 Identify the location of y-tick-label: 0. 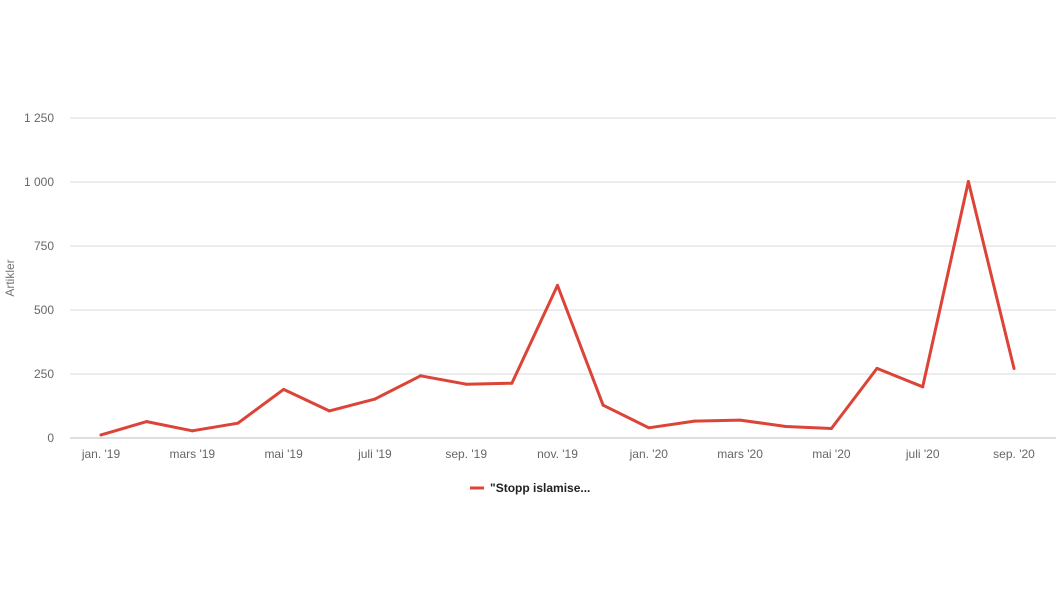
(50, 438).